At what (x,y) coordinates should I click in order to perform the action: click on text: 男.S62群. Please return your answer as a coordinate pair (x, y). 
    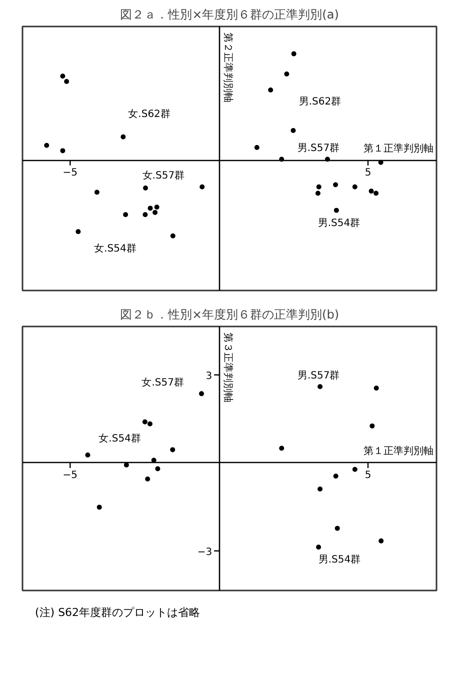
    Looking at the image, I should click on (320, 101).